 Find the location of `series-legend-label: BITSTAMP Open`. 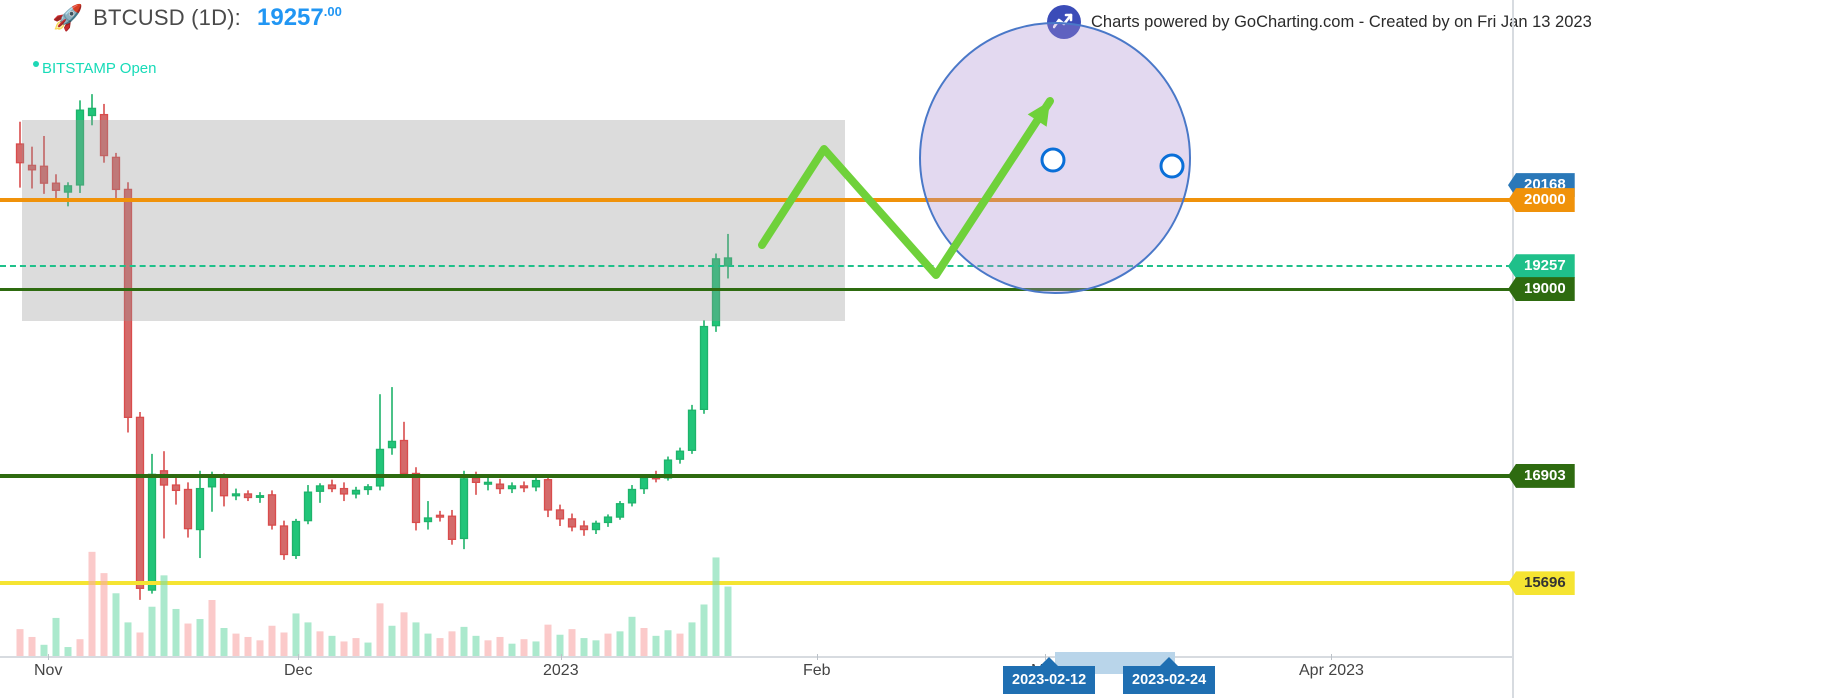

series-legend-label: BITSTAMP Open is located at coordinates (99, 68).